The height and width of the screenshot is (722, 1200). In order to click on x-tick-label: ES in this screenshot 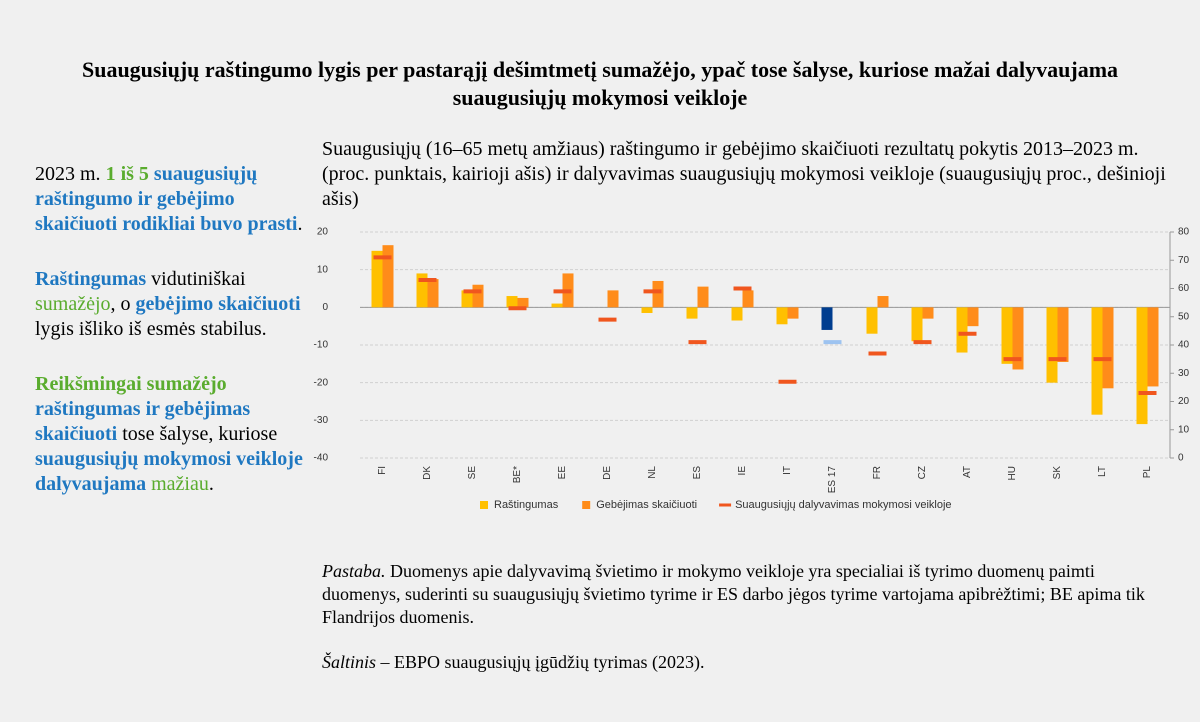, I will do `click(697, 473)`.